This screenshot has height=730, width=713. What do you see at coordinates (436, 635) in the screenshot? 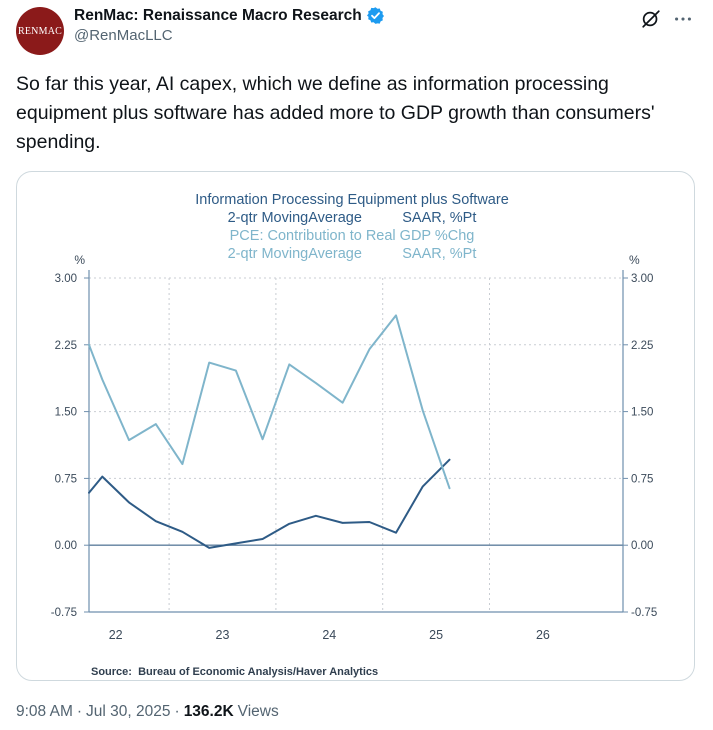
I see `x-tick-label: 25` at bounding box center [436, 635].